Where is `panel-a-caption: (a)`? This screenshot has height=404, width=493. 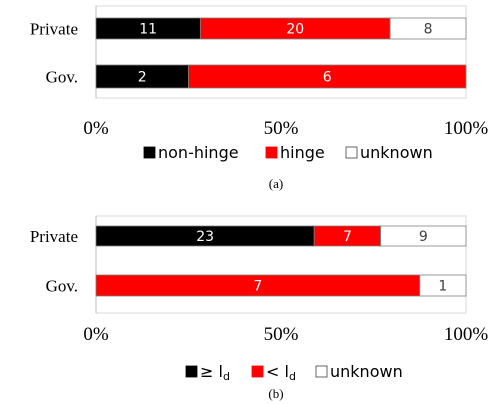
panel-a-caption: (a) is located at coordinates (276, 183).